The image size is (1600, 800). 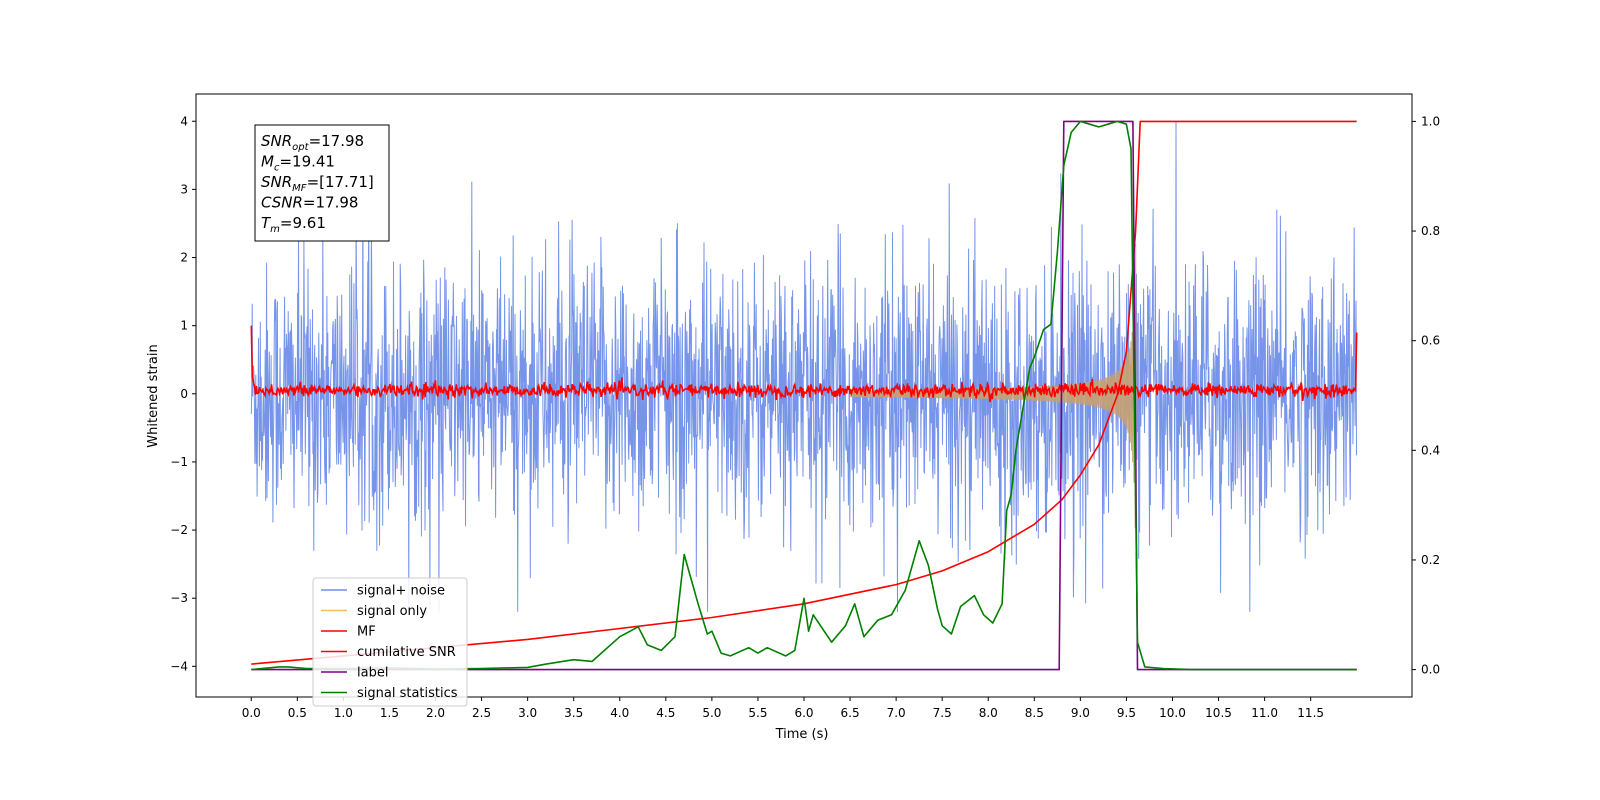 I want to click on y-tick-label-left: 0, so click(x=184, y=394).